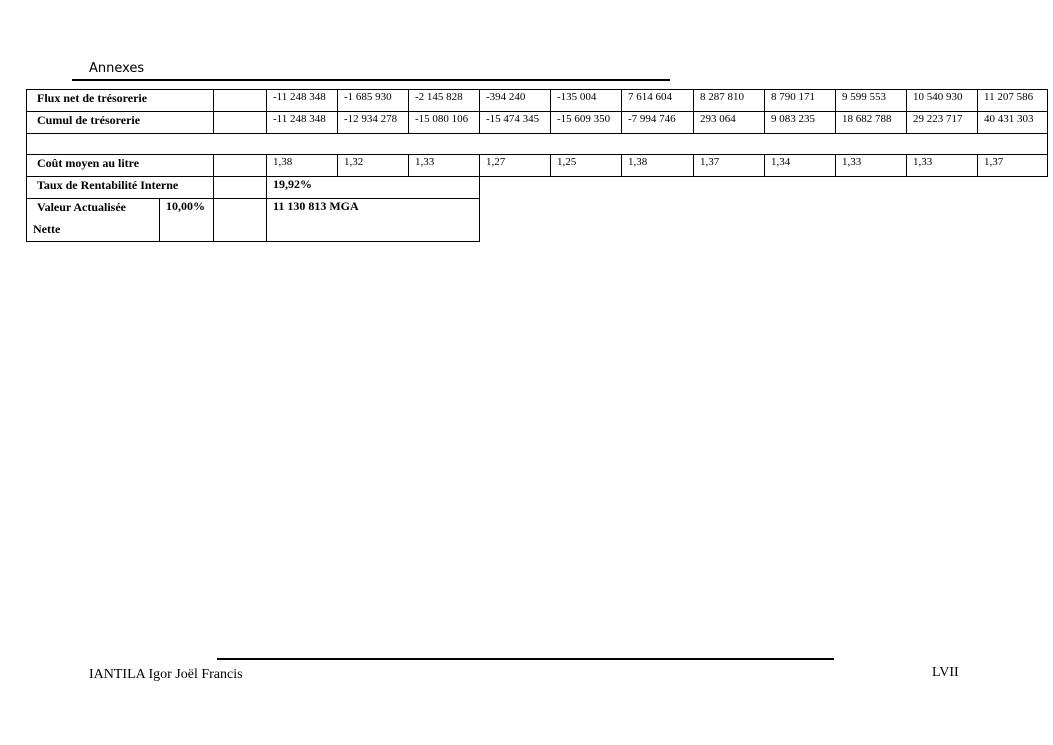 The image size is (1053, 745). What do you see at coordinates (800, 165) in the screenshot?
I see `cell: 1,34` at bounding box center [800, 165].